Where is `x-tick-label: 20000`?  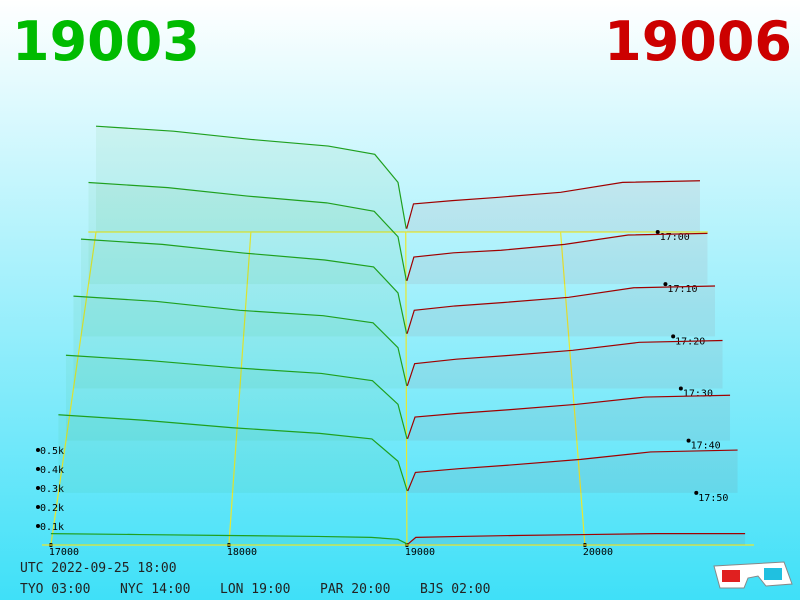
x-tick-label: 20000 is located at coordinates (598, 552).